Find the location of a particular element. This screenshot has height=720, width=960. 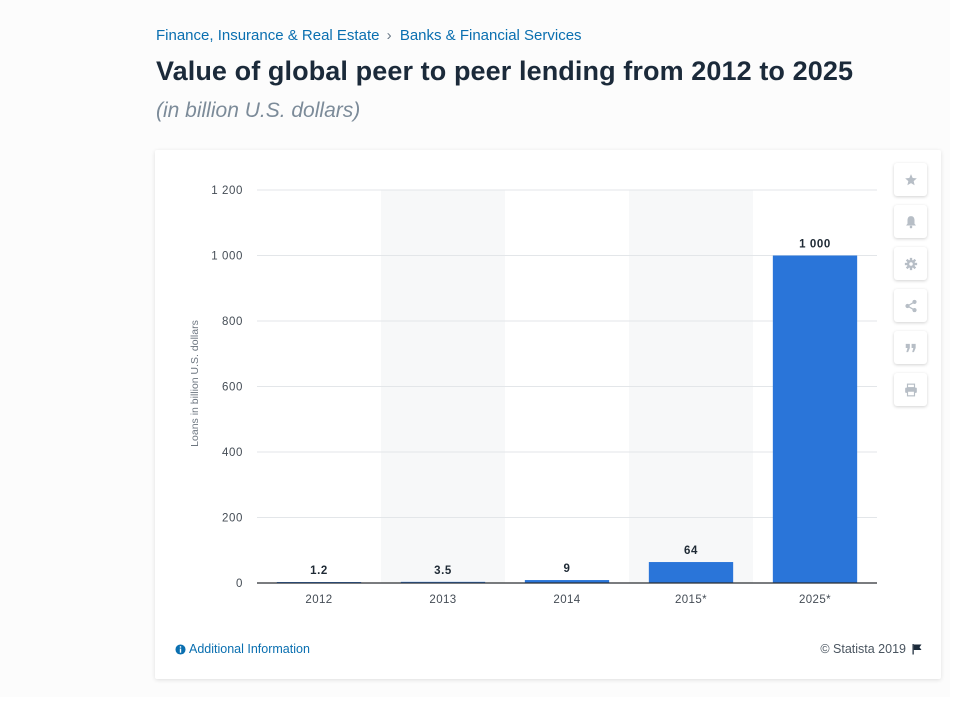

y-tick-label: 1 200 is located at coordinates (227, 191).